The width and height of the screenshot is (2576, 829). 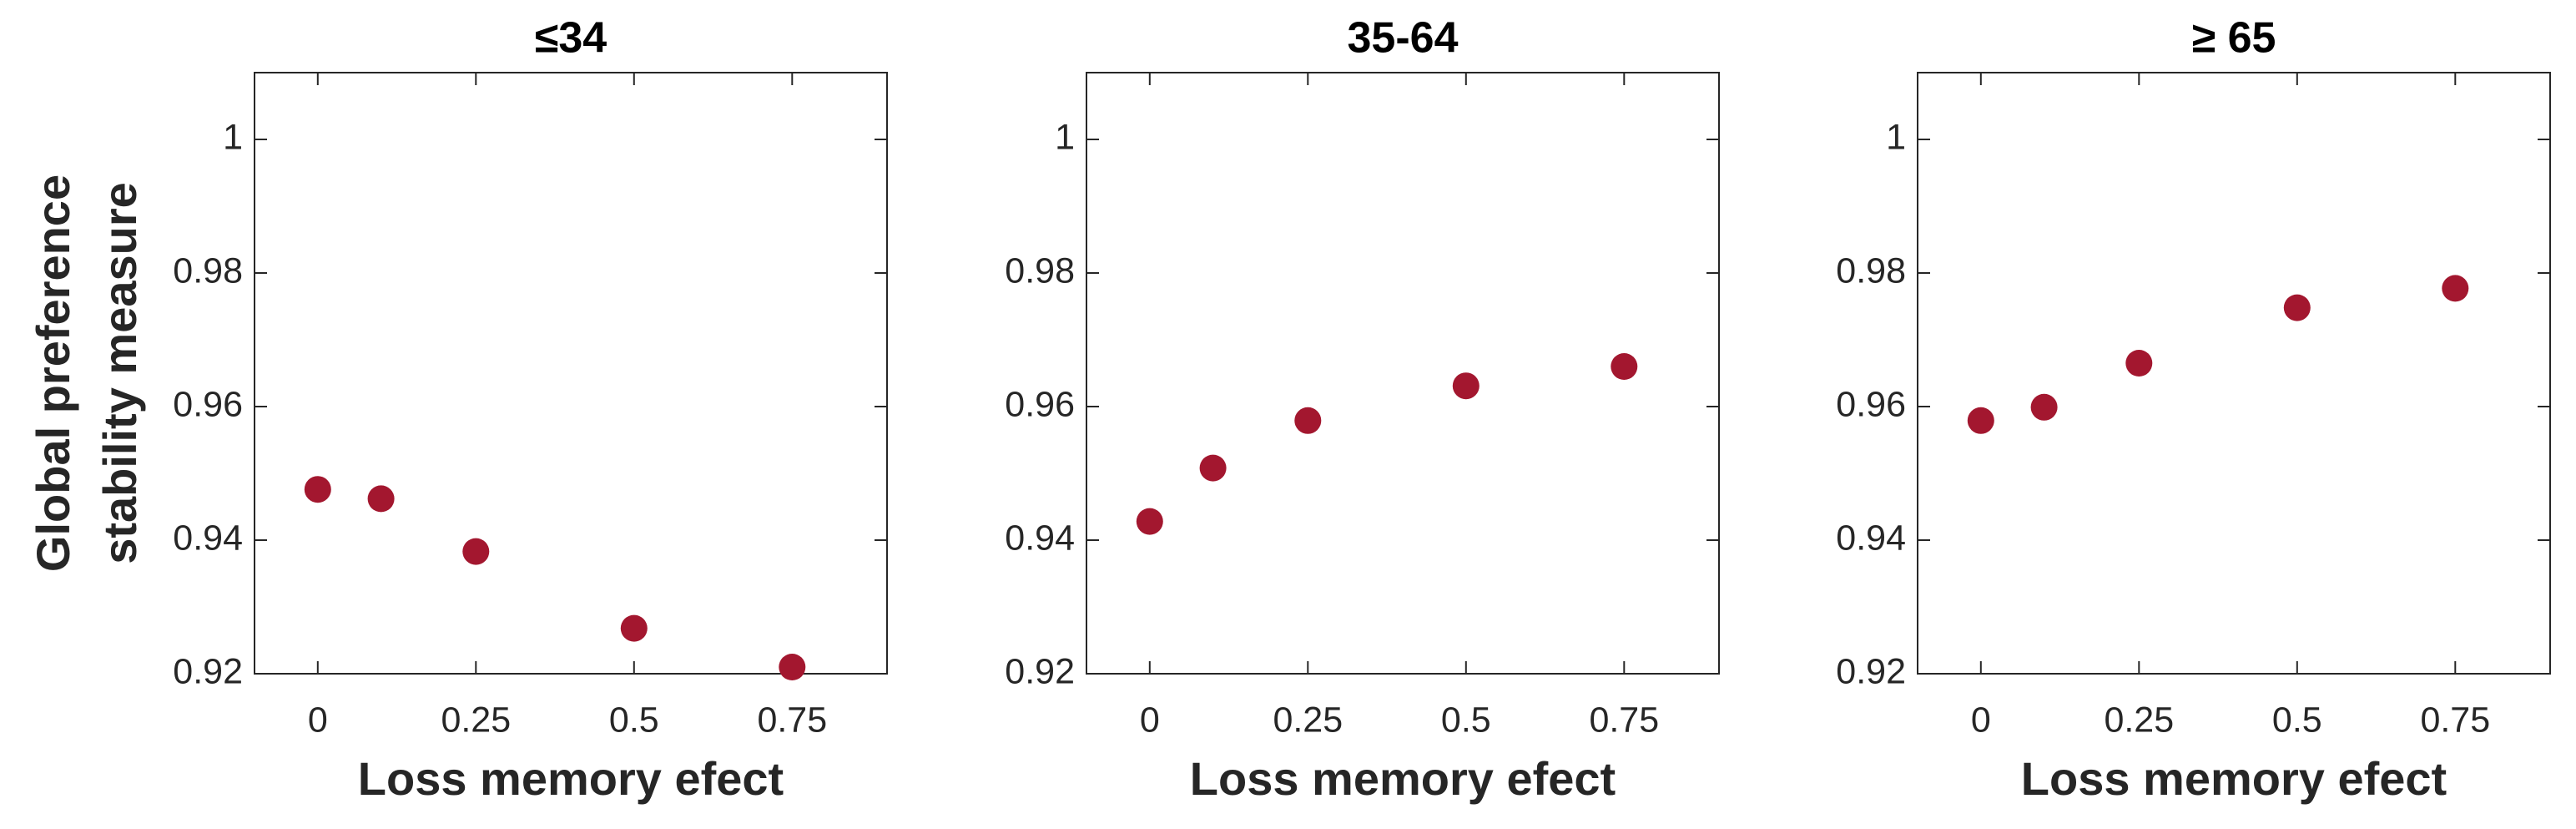 What do you see at coordinates (1403, 38) in the screenshot?
I see `chart-title: 35-64` at bounding box center [1403, 38].